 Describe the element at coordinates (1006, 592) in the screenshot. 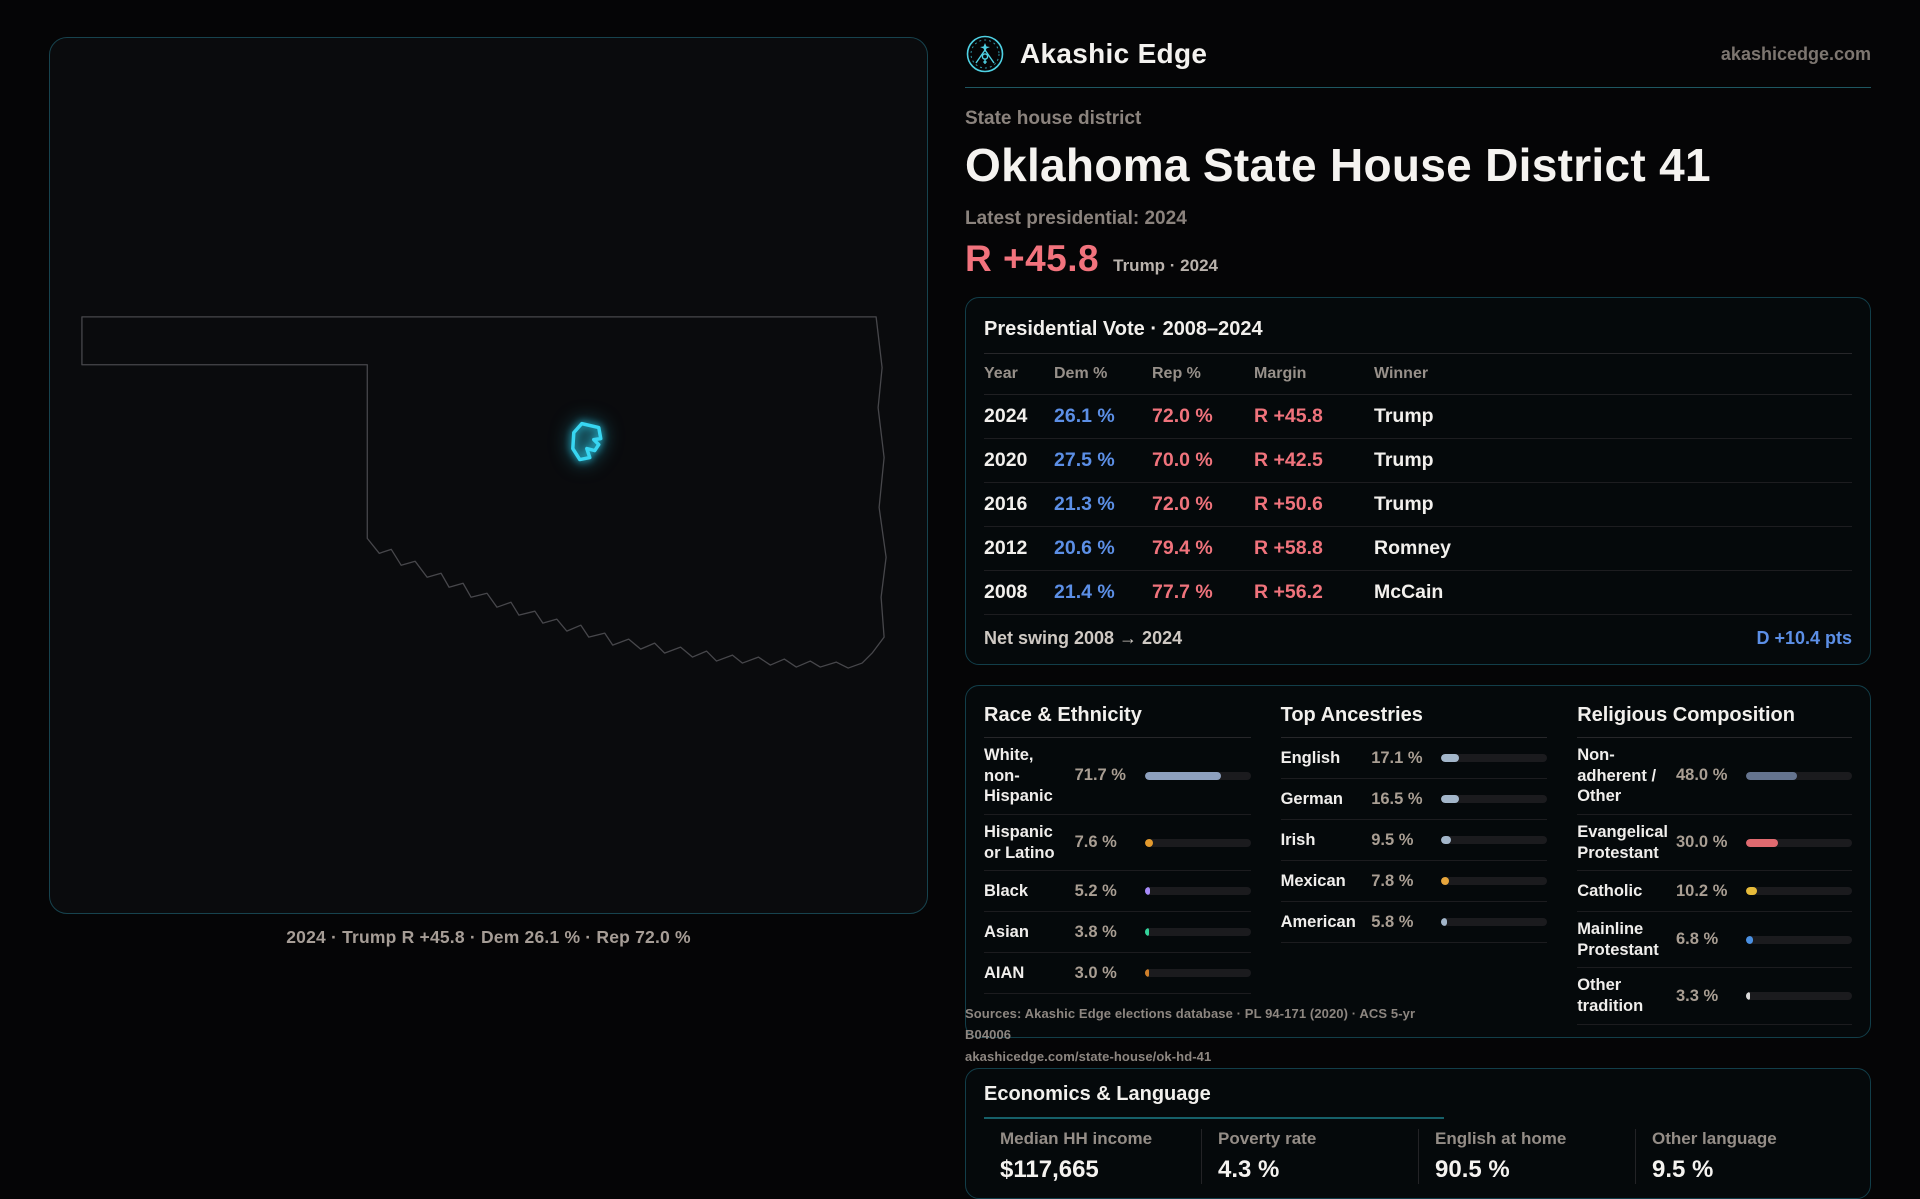

I see `cell-year: 2008` at that location.